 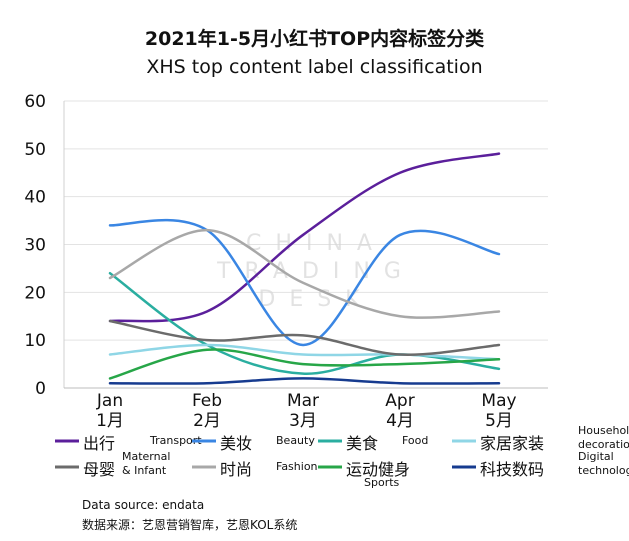 What do you see at coordinates (400, 421) in the screenshot?
I see `x-tick-label-cn: 4月` at bounding box center [400, 421].